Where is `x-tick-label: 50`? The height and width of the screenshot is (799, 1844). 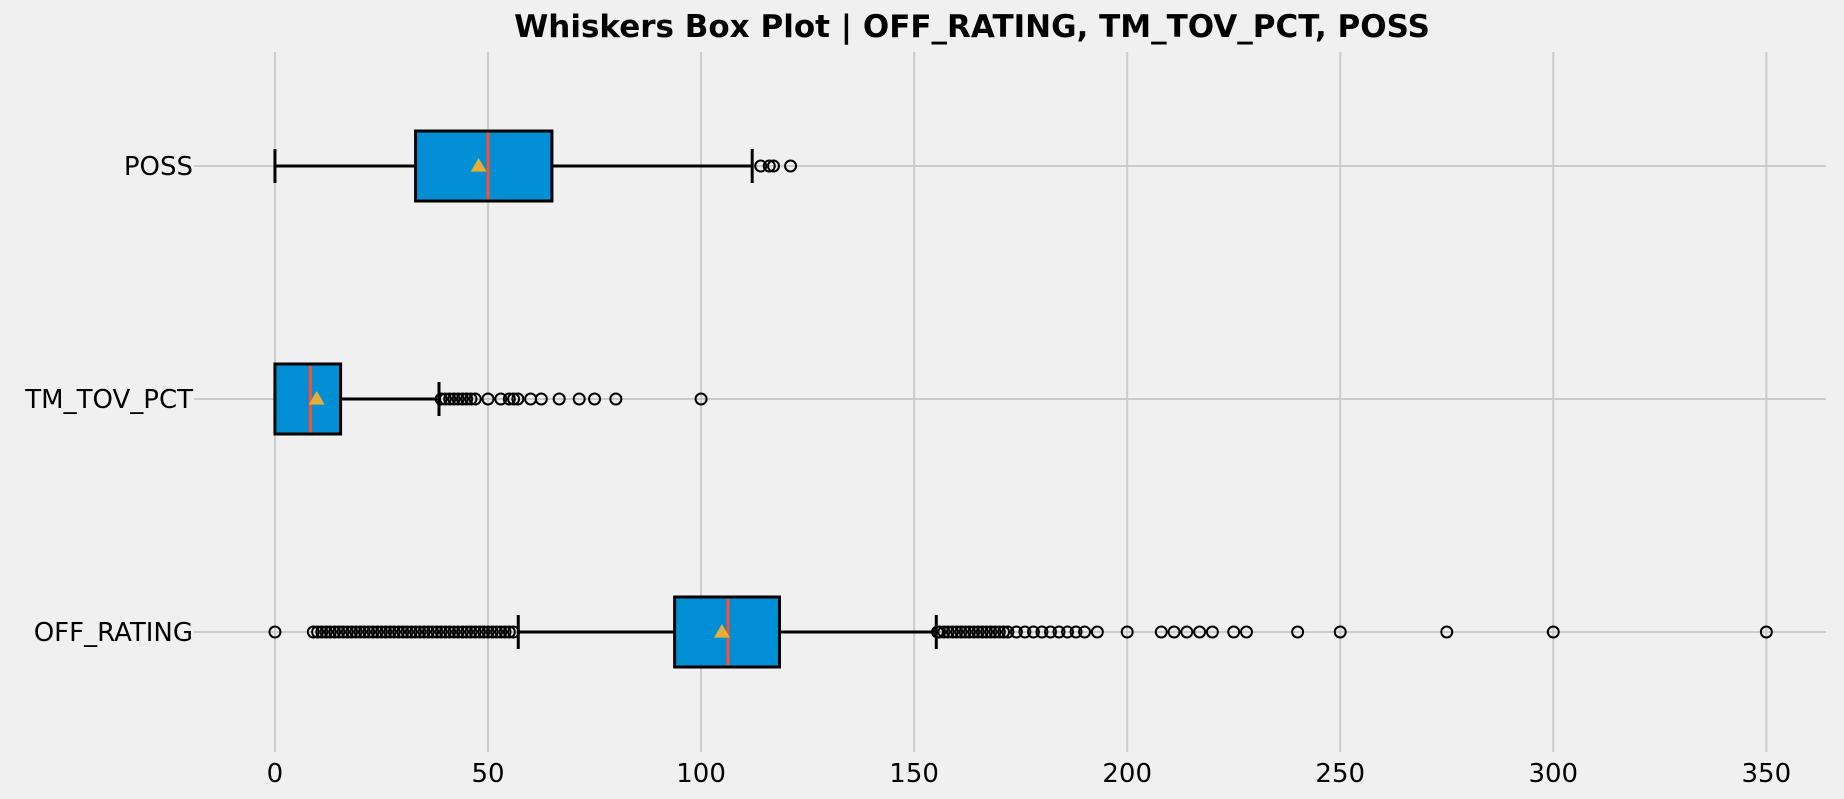 x-tick-label: 50 is located at coordinates (487, 774).